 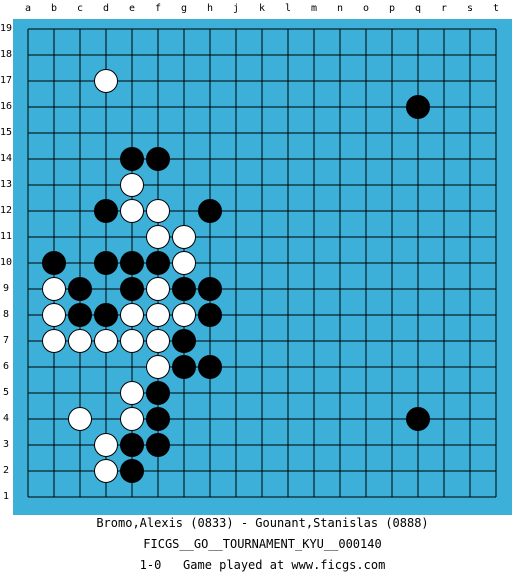 What do you see at coordinates (444, 8) in the screenshot?
I see `column-label-r: r` at bounding box center [444, 8].